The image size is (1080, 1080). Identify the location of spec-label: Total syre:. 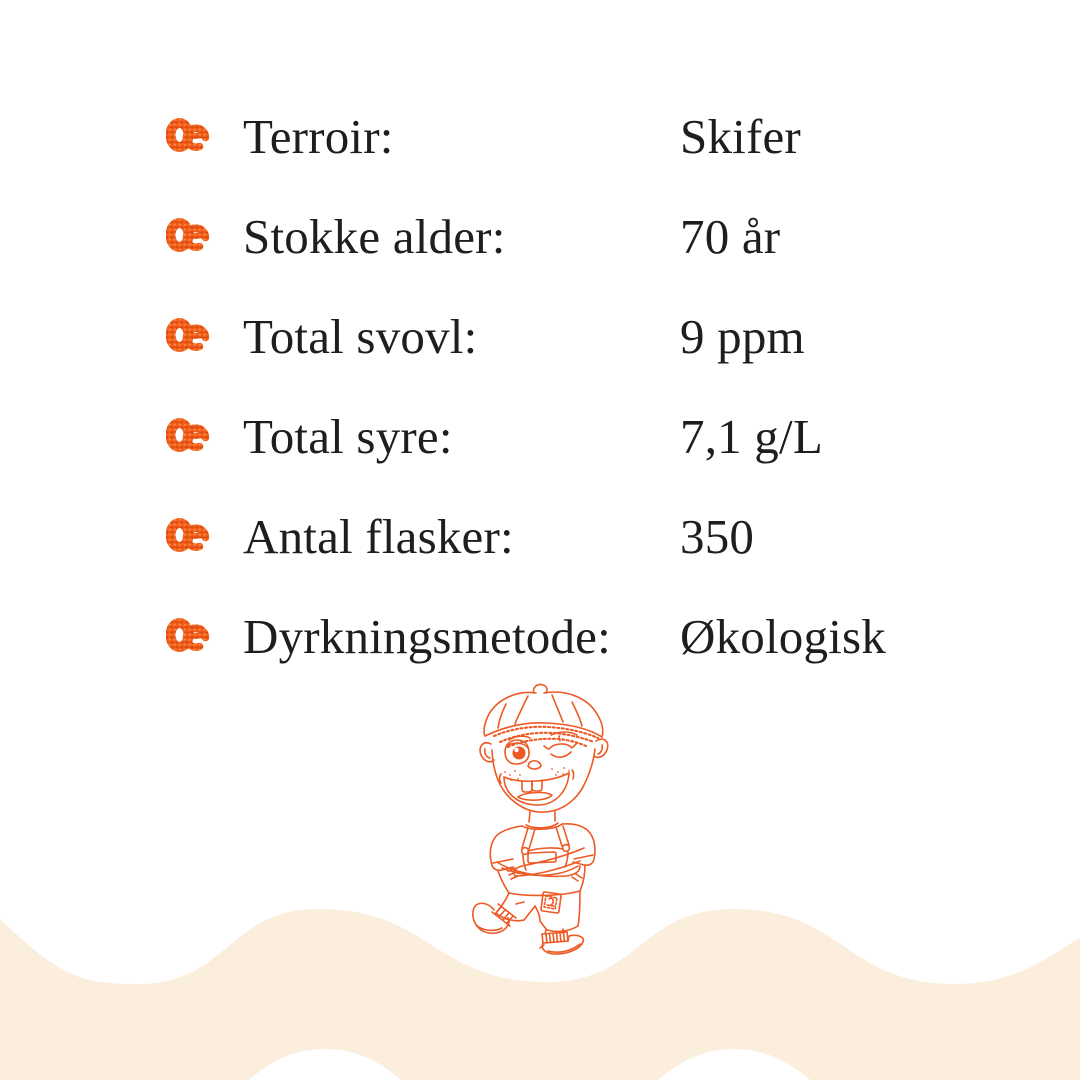
(348, 436).